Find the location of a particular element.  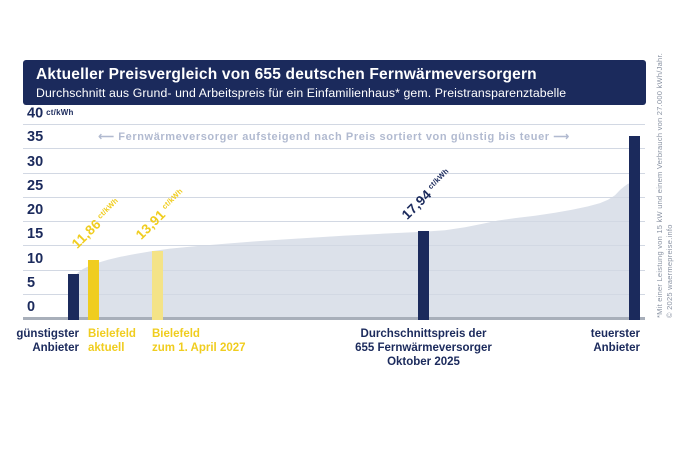

tick-value: 25 is located at coordinates (35, 185).